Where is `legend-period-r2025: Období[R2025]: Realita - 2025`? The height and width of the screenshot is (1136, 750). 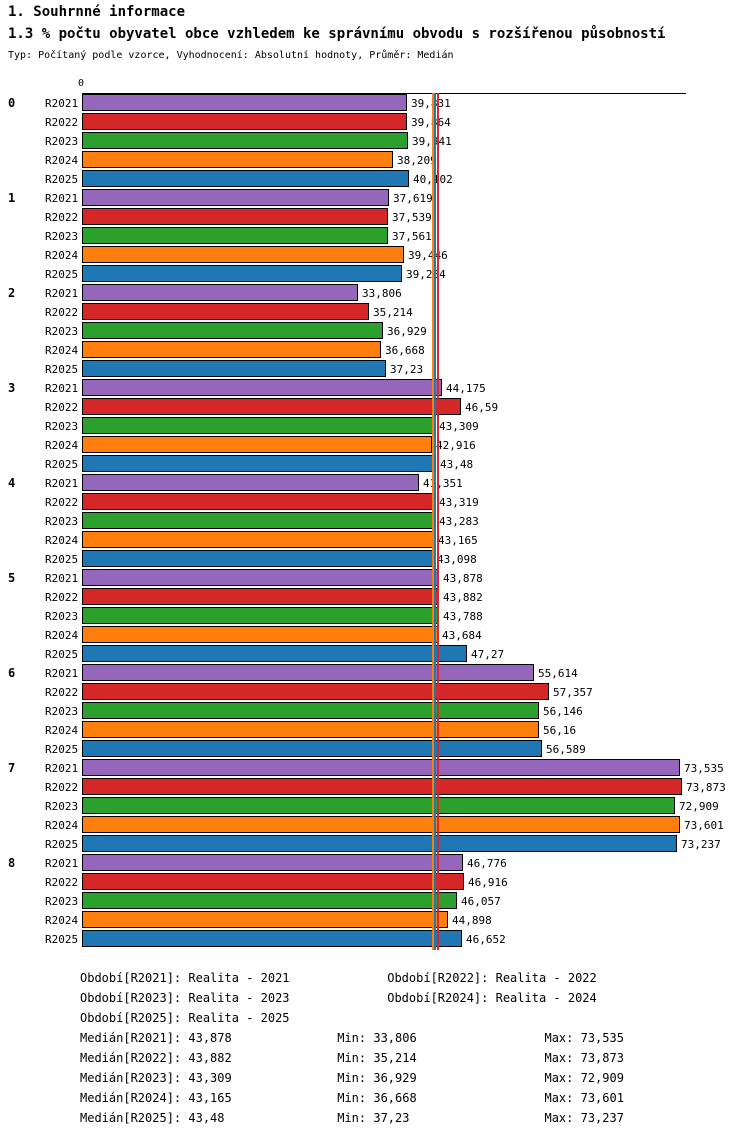
legend-period-r2025: Období[R2025]: Realita - 2025 is located at coordinates (185, 1018).